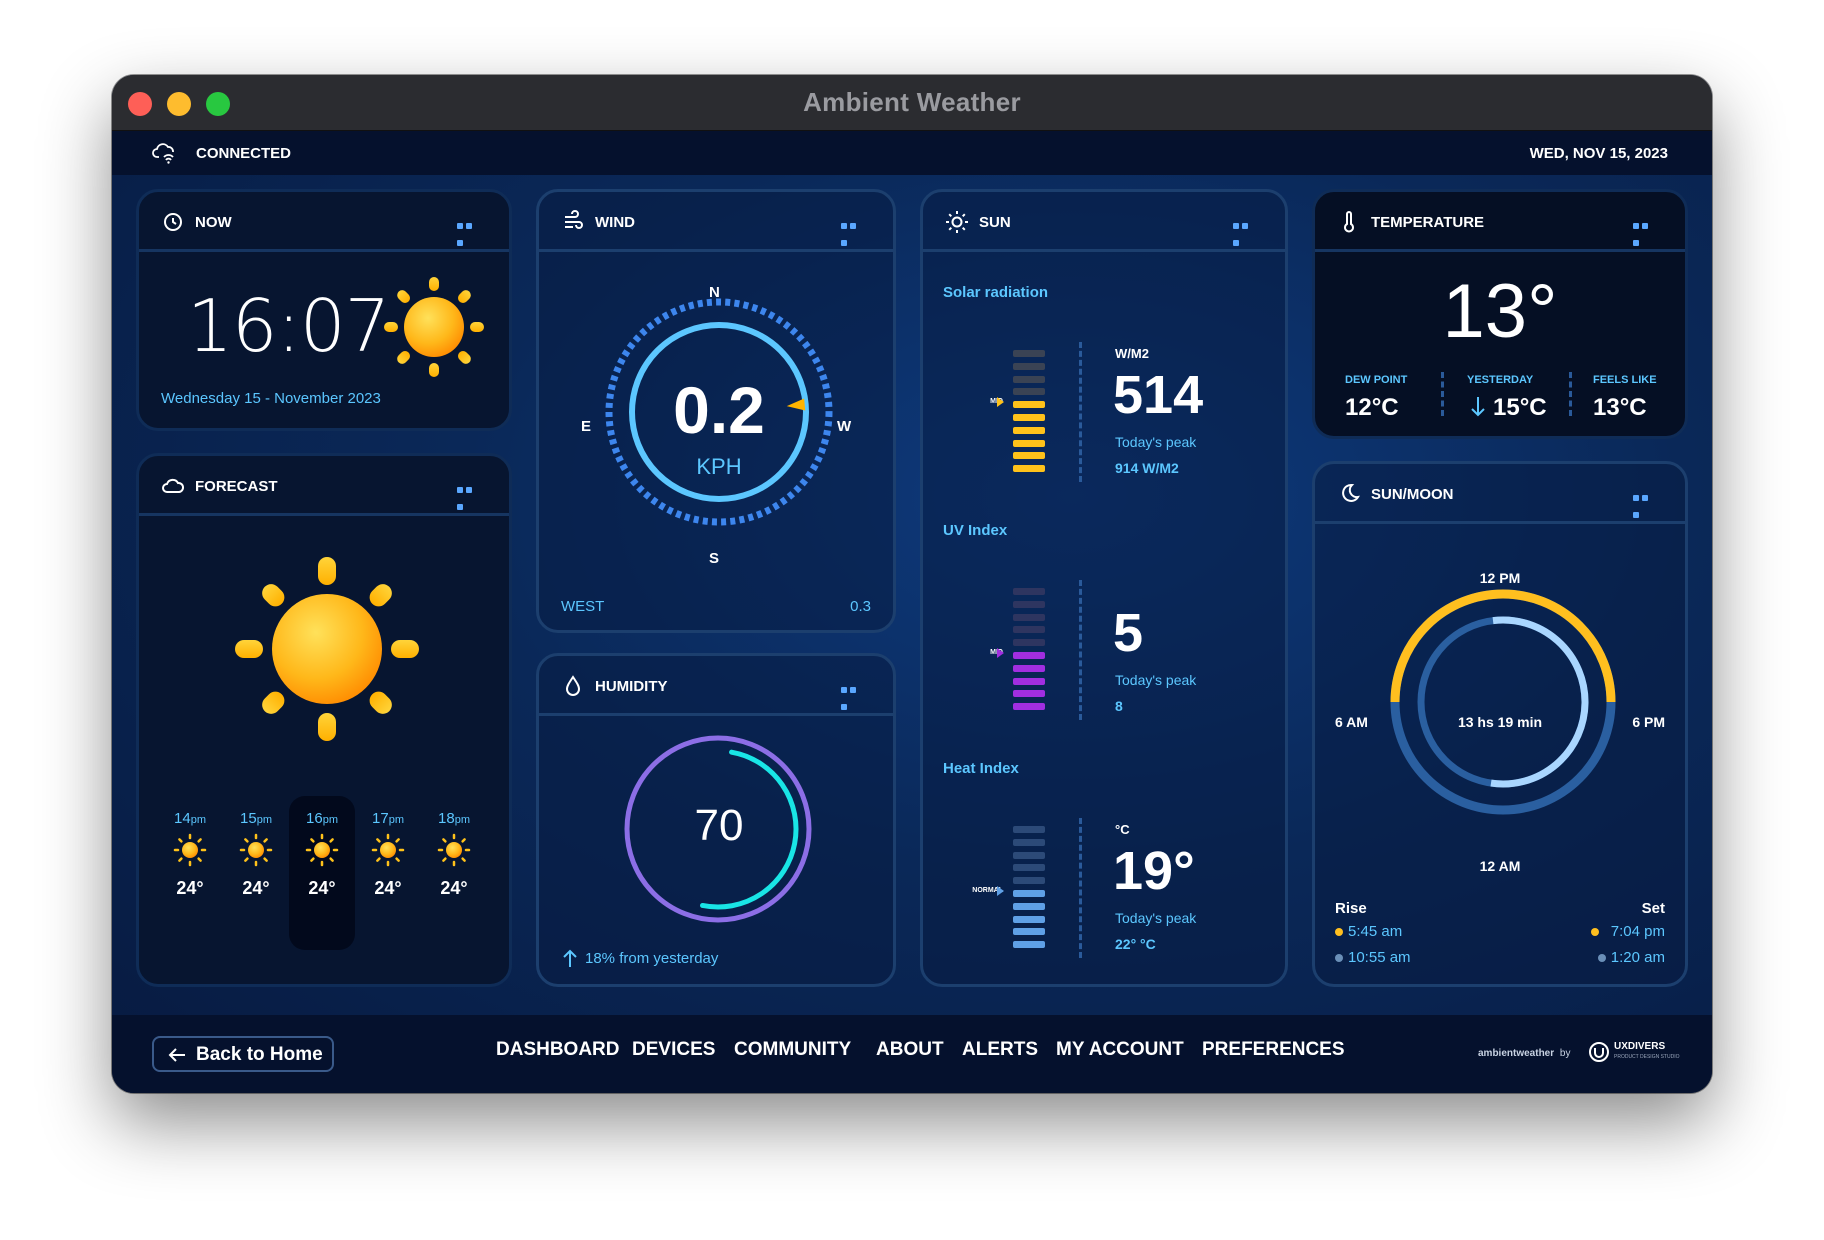 The width and height of the screenshot is (1824, 1240). What do you see at coordinates (1122, 829) in the screenshot?
I see `unit-label: °C` at bounding box center [1122, 829].